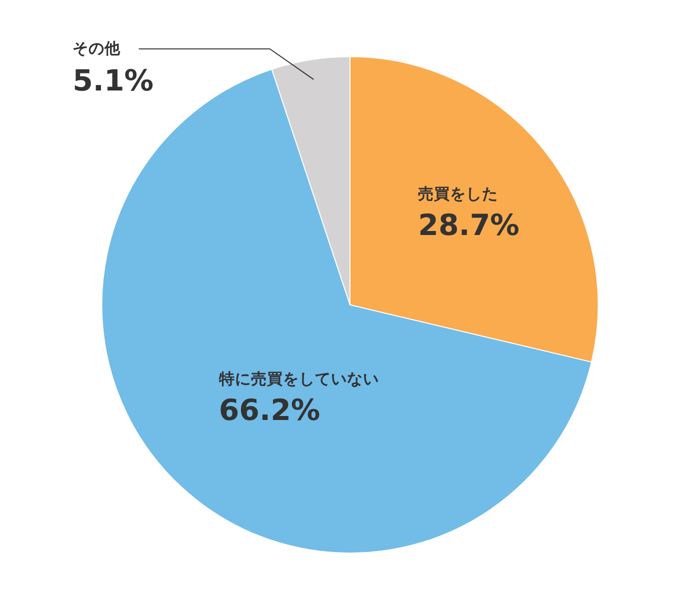  What do you see at coordinates (298, 379) in the screenshot?
I see `slice-label: 特に売買をしていない` at bounding box center [298, 379].